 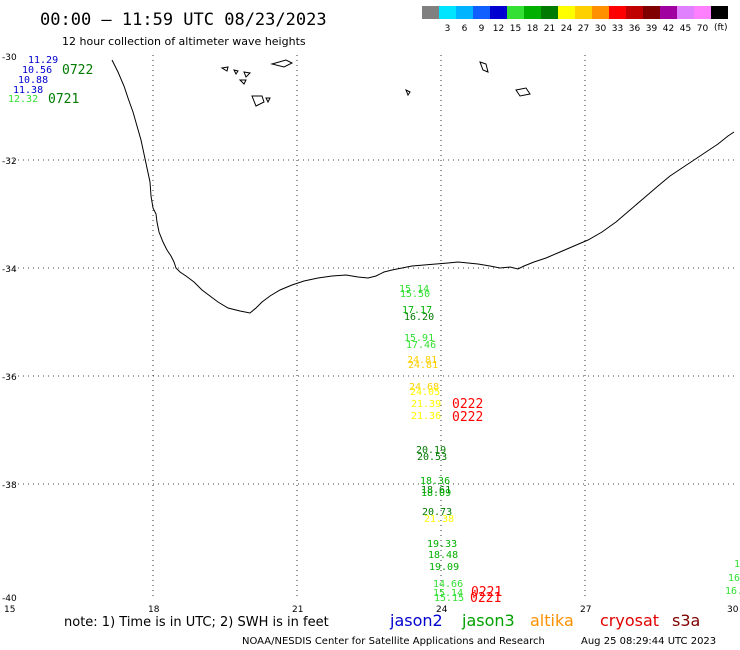 What do you see at coordinates (733, 610) in the screenshot?
I see `lon-label: 30` at bounding box center [733, 610].